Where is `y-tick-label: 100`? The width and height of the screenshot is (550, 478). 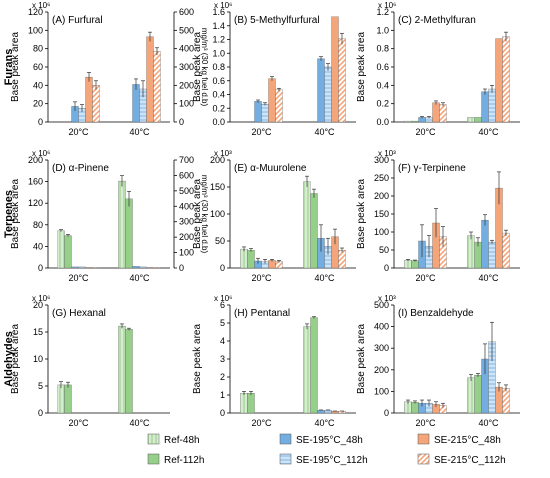
y-tick-label: 100 is located at coordinates (381, 232).